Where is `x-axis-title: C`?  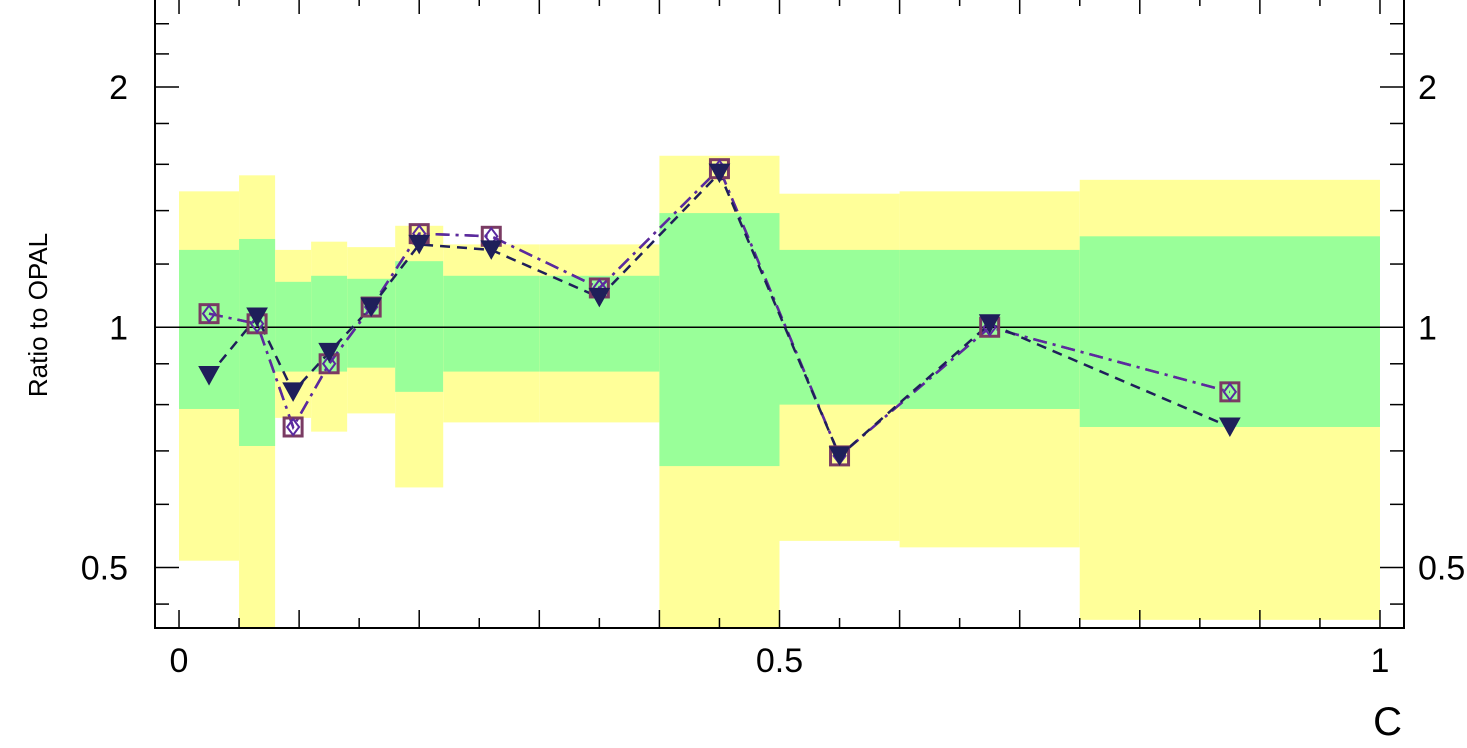 x-axis-title: C is located at coordinates (1387, 722).